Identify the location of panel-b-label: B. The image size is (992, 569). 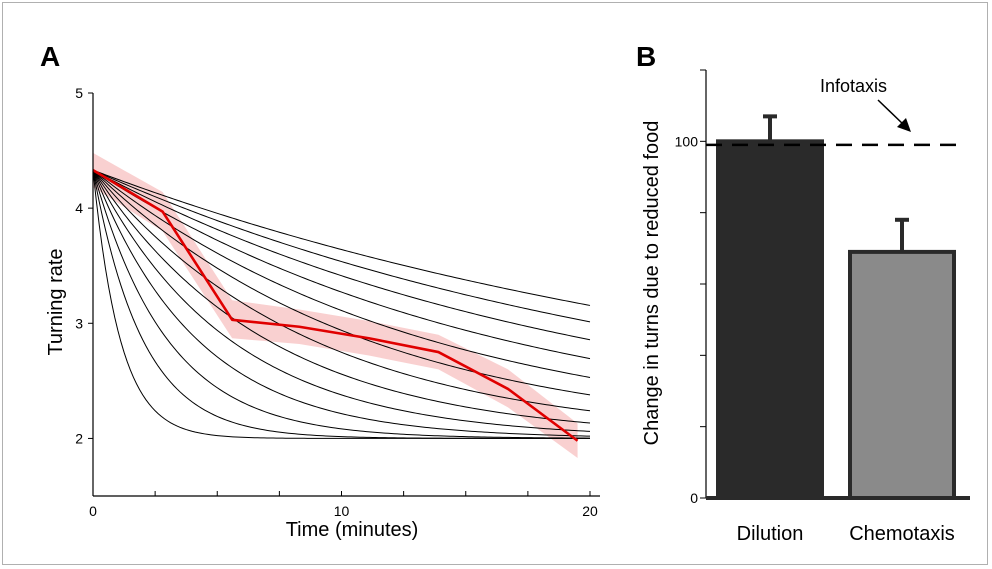
(646, 56).